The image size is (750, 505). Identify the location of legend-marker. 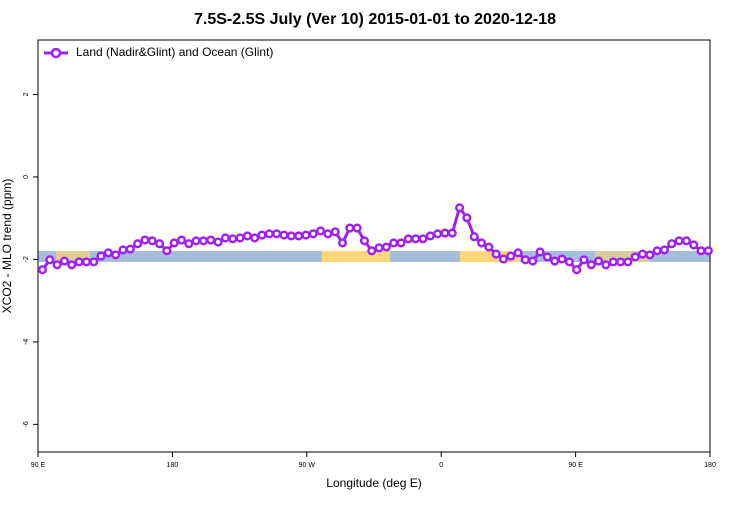
(56, 53).